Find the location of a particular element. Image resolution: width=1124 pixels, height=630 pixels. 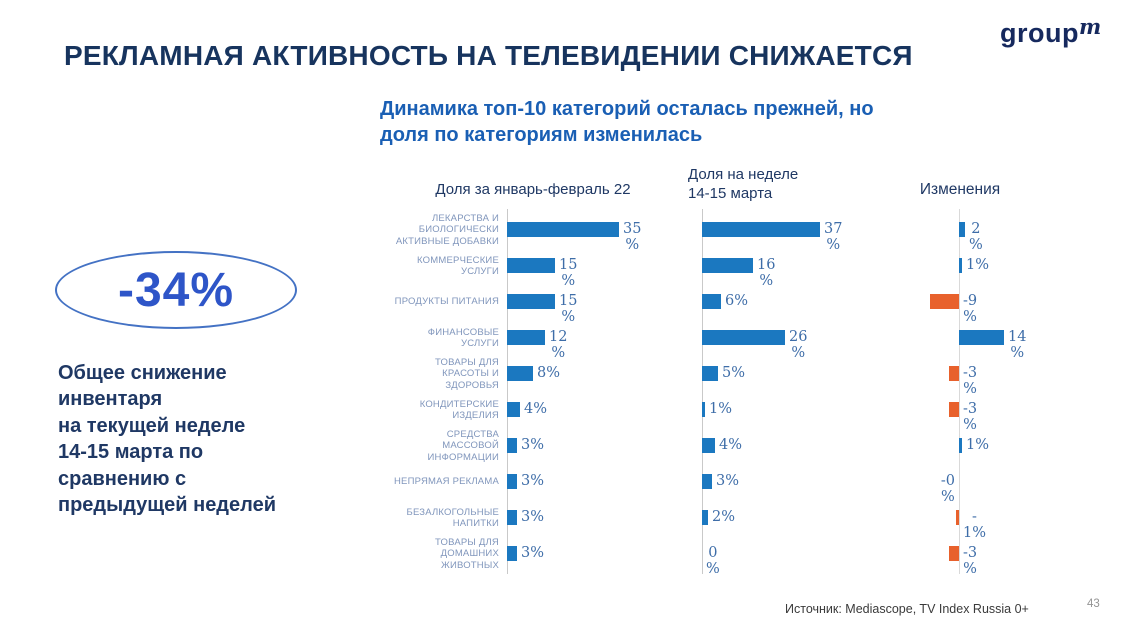

chart-row: БЕЗАЛКОГОЛЬНЫЕ НАПИТКИ 3% 2% - 1% is located at coordinates (715, 520).